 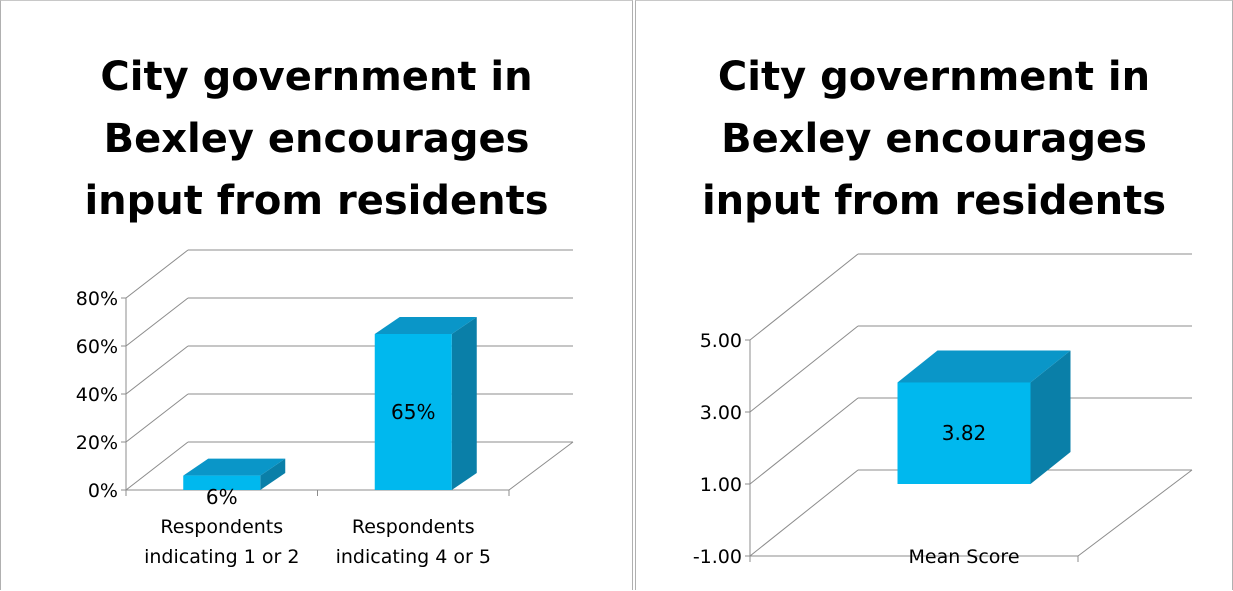 What do you see at coordinates (222, 497) in the screenshot?
I see `data-label: 6%` at bounding box center [222, 497].